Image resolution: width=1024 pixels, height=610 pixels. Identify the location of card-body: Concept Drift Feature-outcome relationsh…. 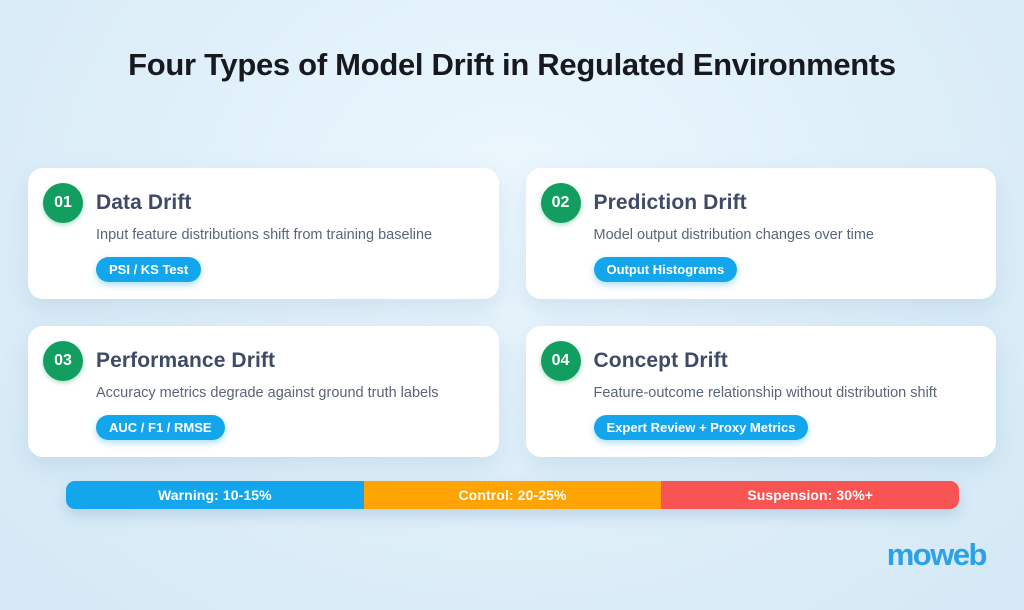
(765, 390).